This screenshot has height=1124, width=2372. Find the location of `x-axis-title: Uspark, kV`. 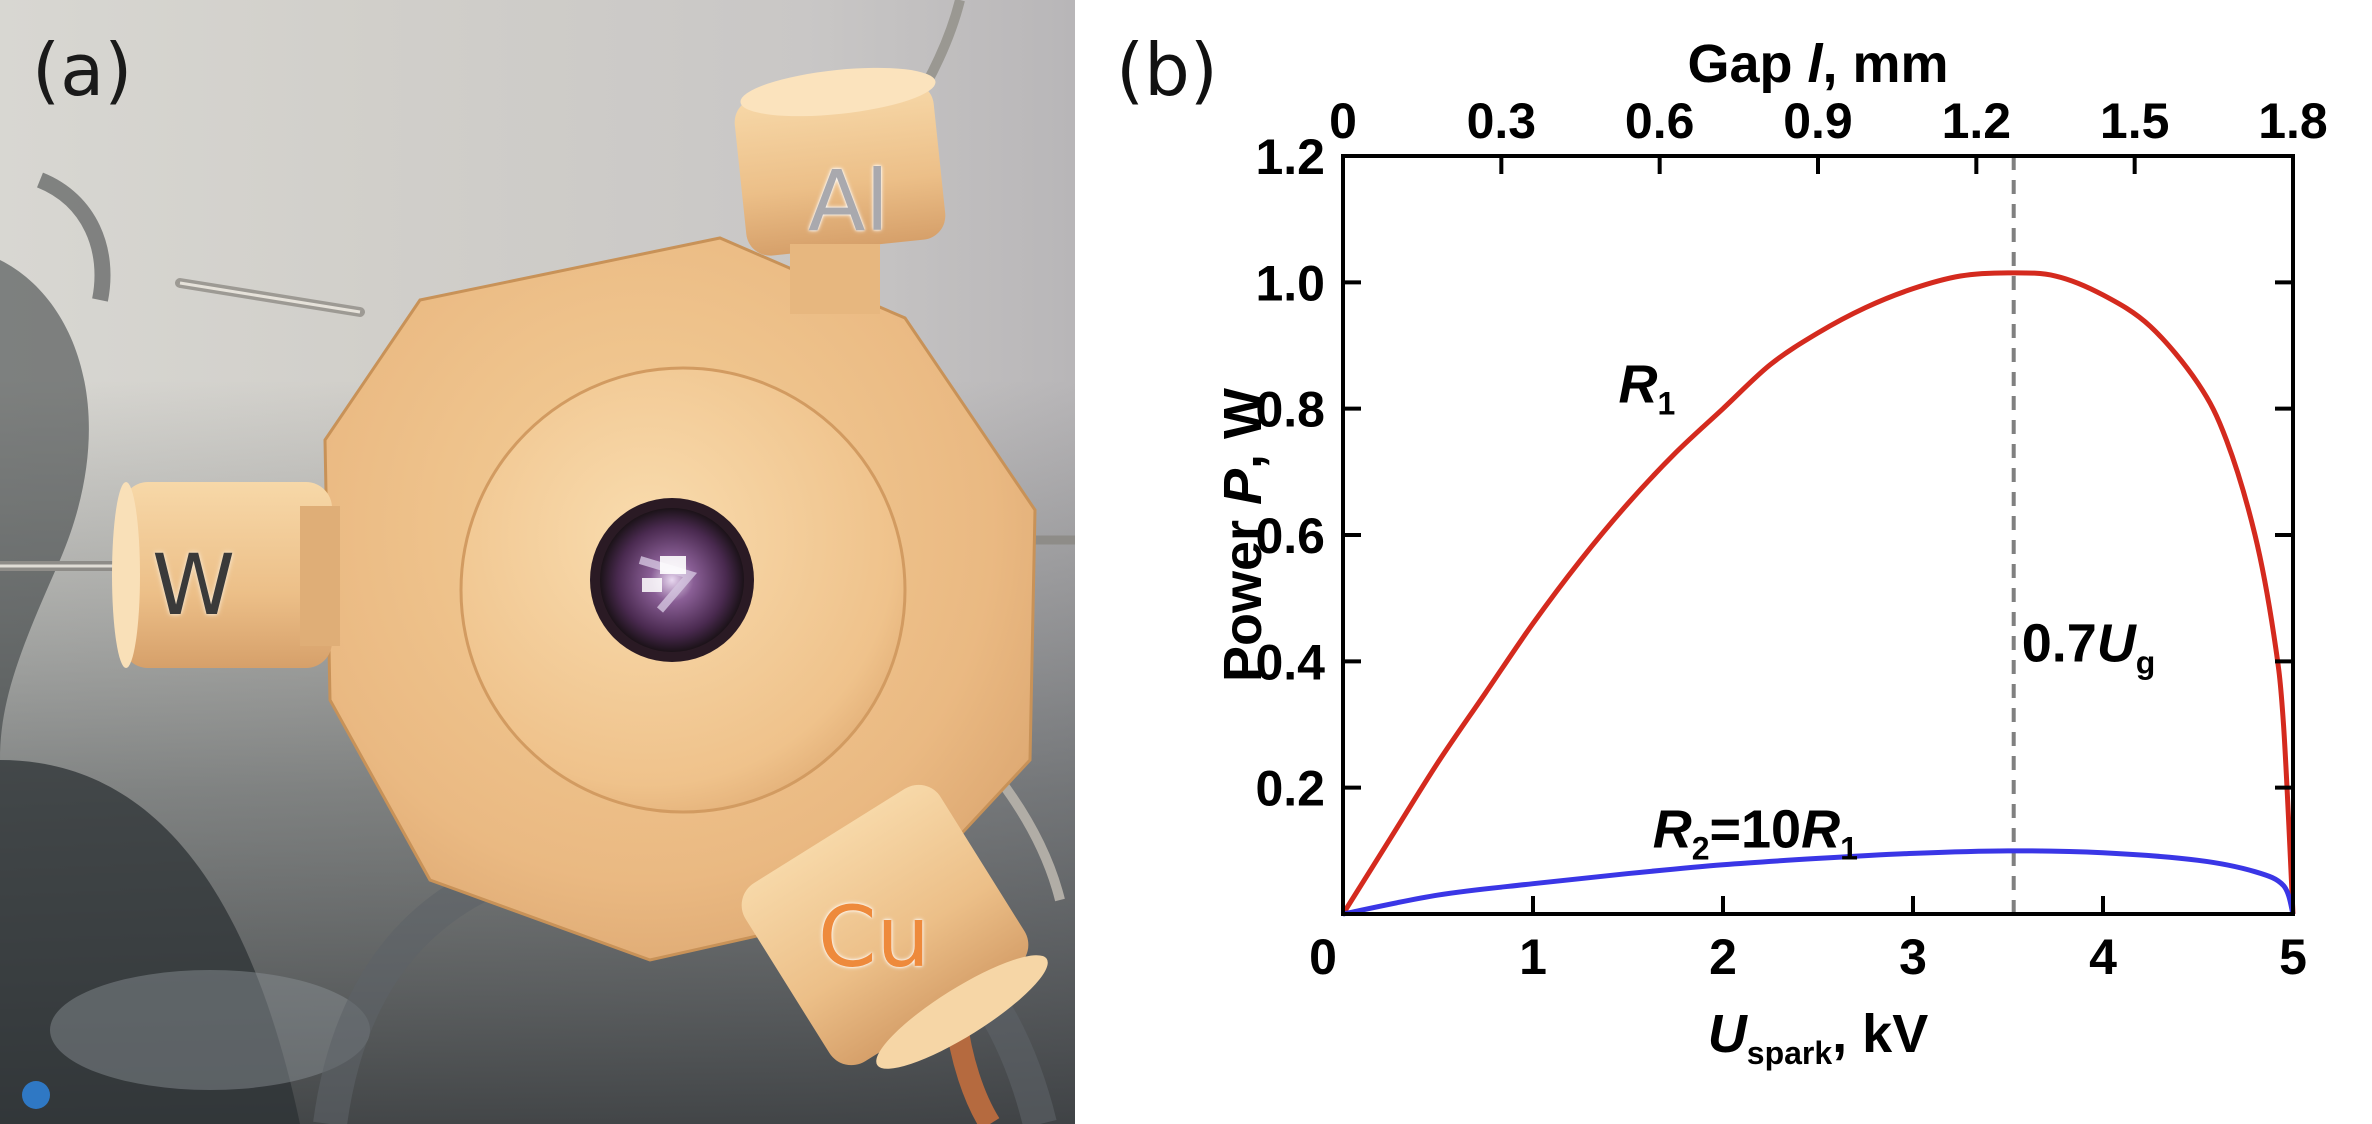

x-axis-title: Uspark, kV is located at coordinates (1818, 1037).